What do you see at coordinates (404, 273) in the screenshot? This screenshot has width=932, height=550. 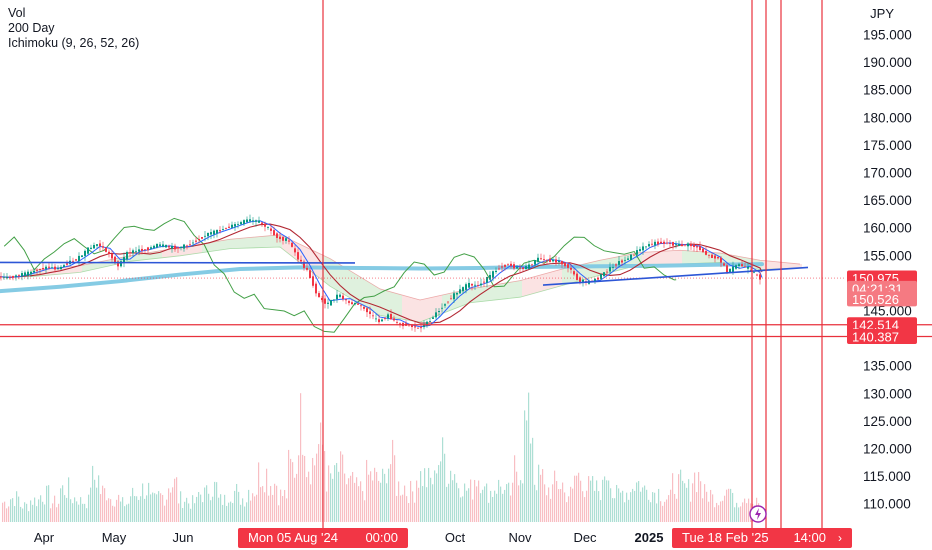 I see `trend-lines` at bounding box center [404, 273].